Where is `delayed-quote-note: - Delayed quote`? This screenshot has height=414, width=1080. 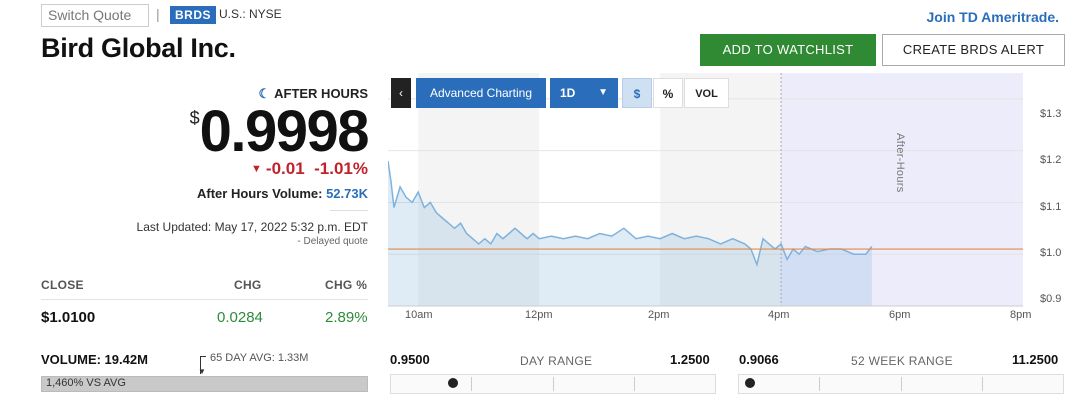 delayed-quote-note: - Delayed quote is located at coordinates (332, 241).